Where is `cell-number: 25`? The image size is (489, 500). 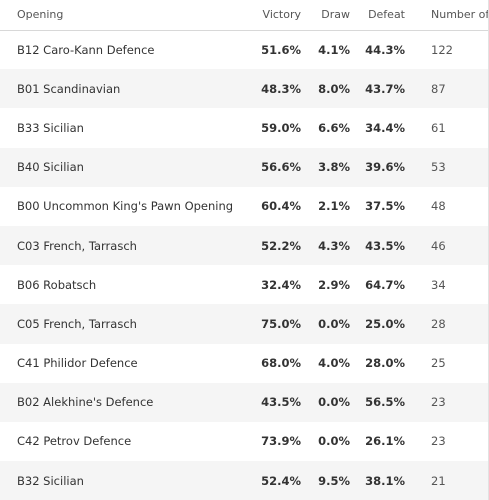 cell-number: 25 is located at coordinates (438, 363).